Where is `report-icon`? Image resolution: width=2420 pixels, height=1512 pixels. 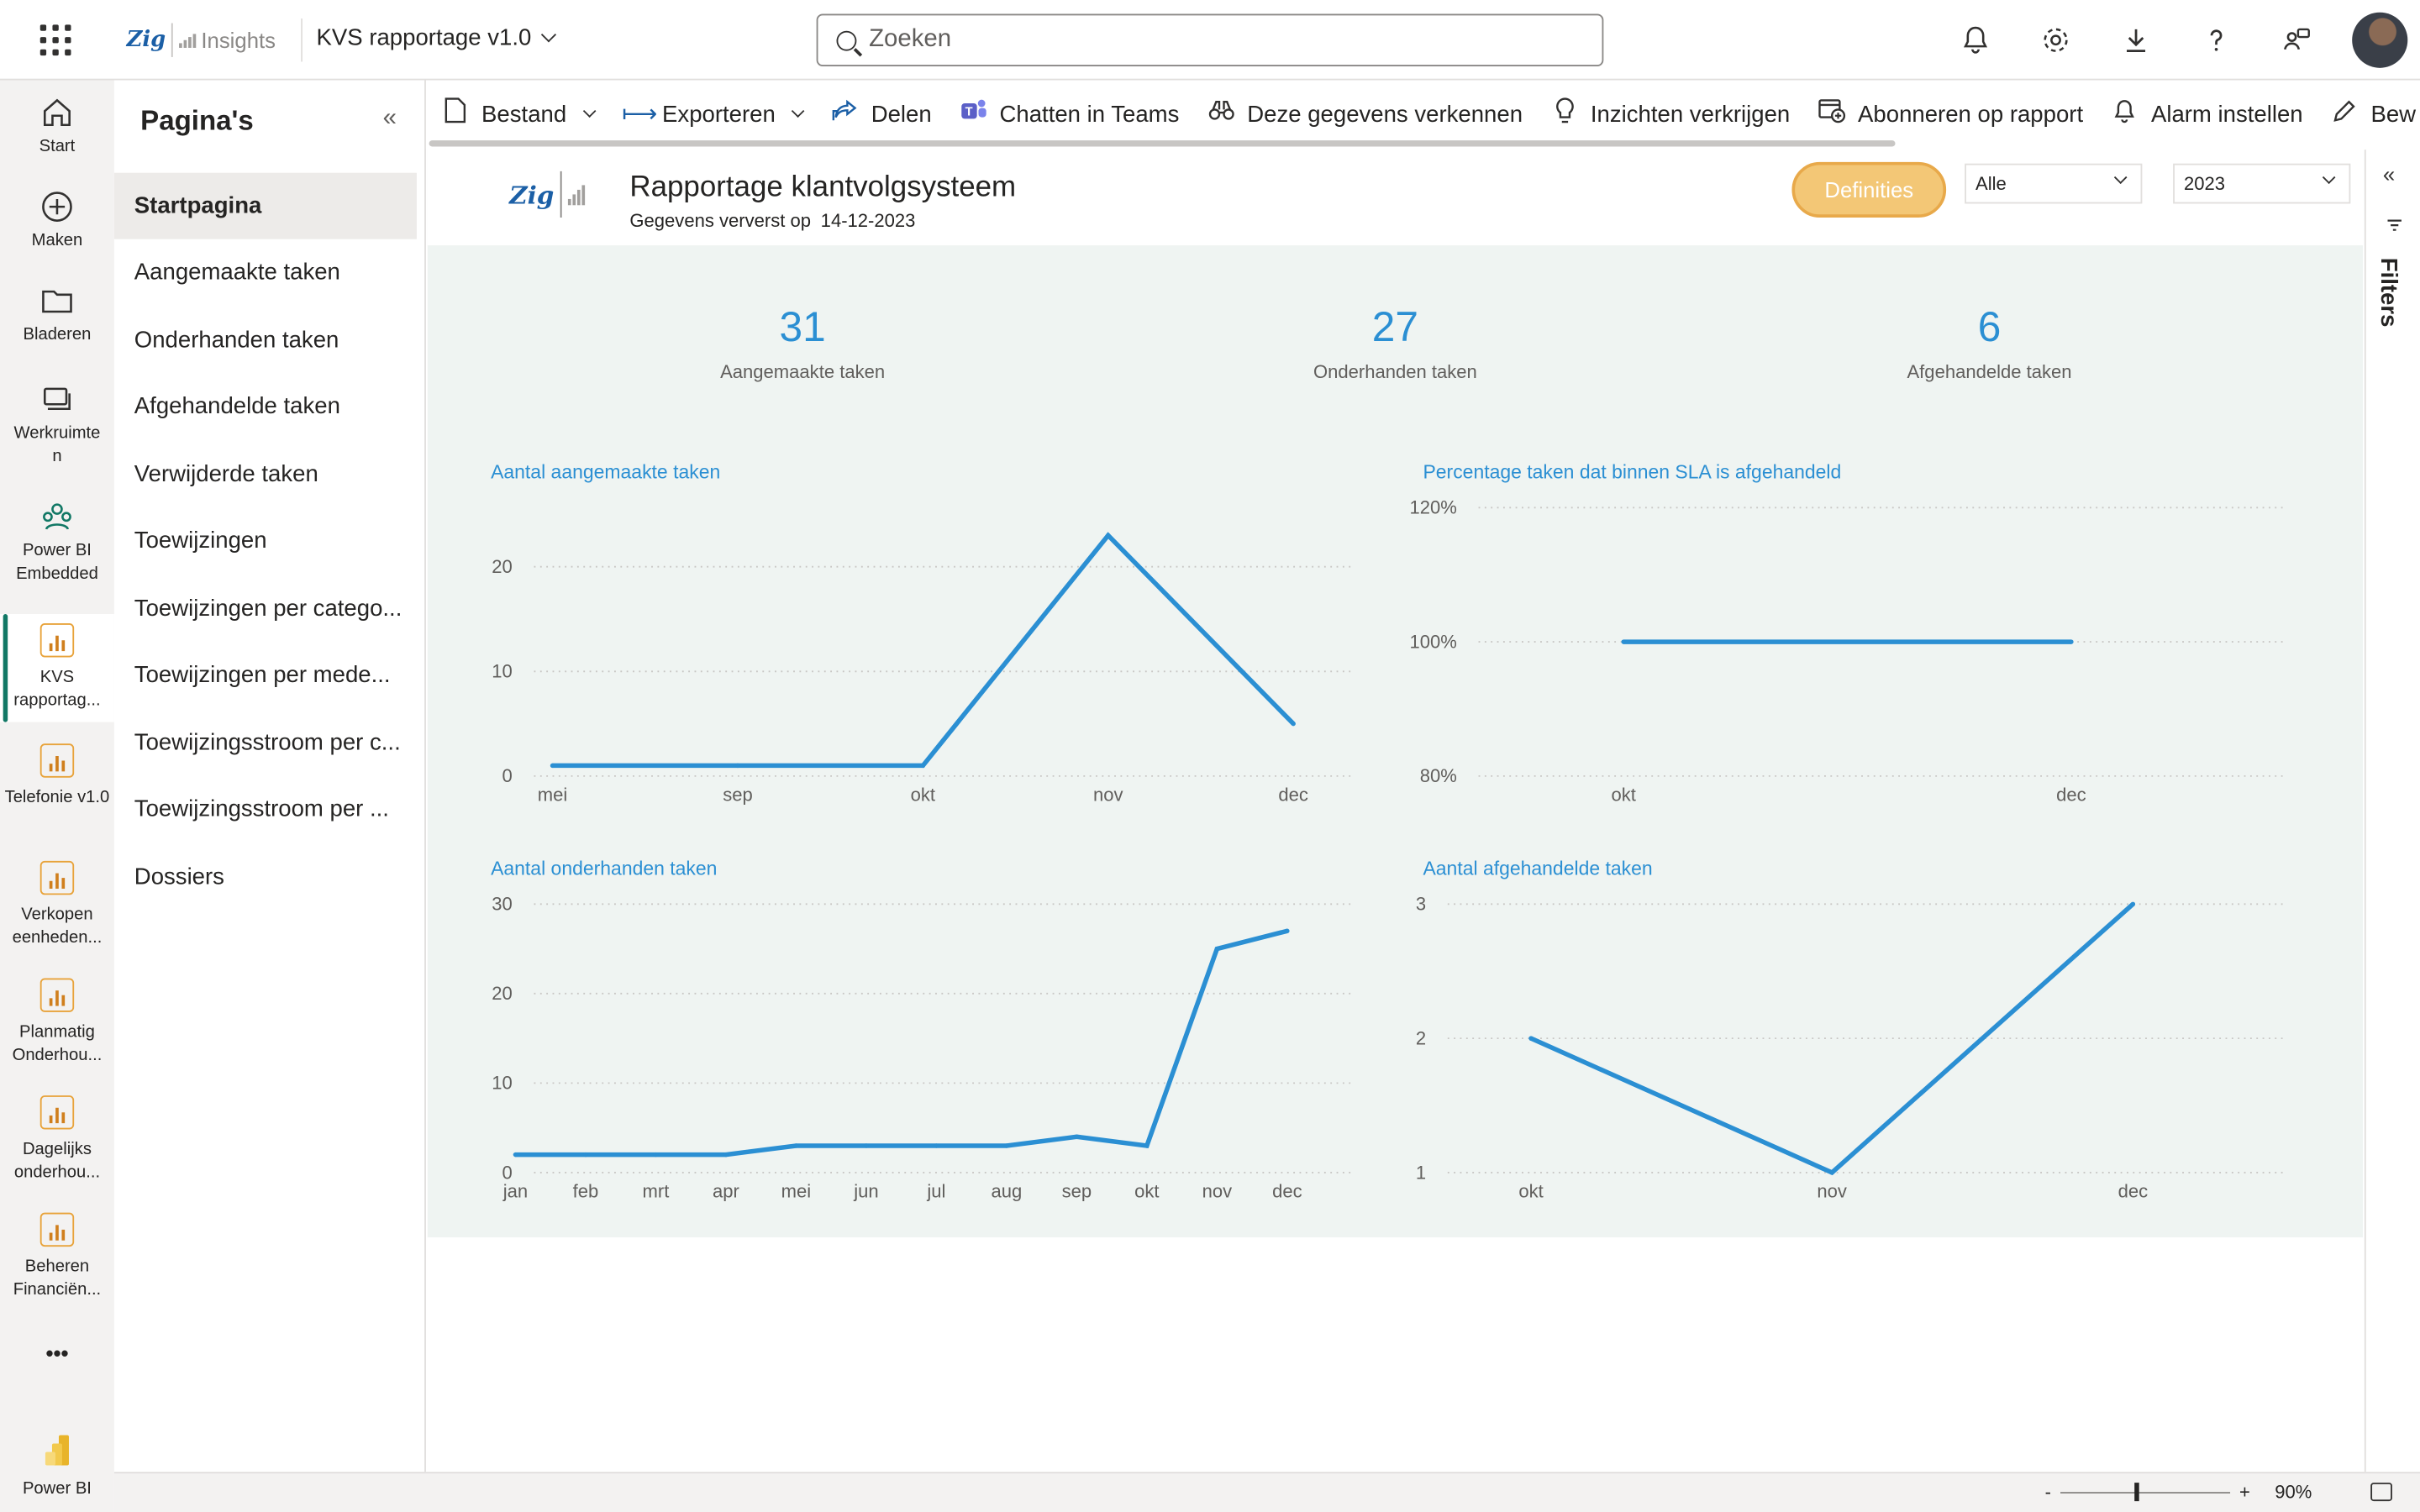
report-icon is located at coordinates (57, 877).